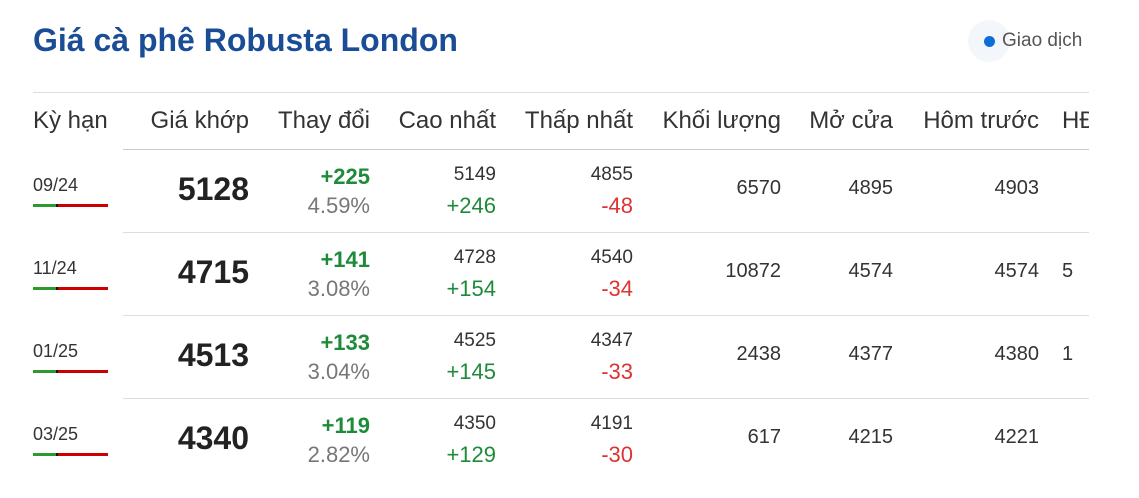 The height and width of the screenshot is (498, 1139). Describe the element at coordinates (1017, 437) in the screenshot. I see `previous-price: 4221` at that location.